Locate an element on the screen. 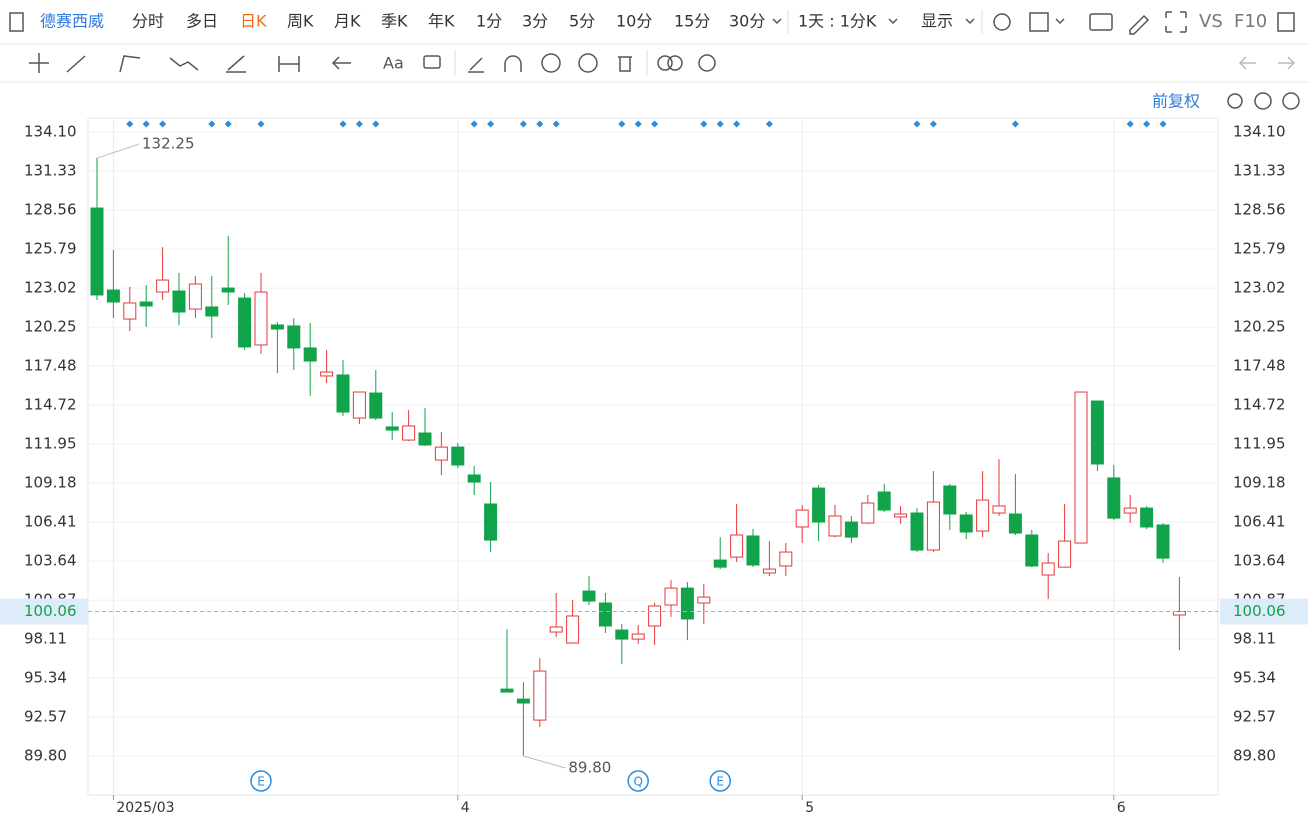 The image size is (1308, 822). y-tick-label: 117.48 is located at coordinates (50, 366).